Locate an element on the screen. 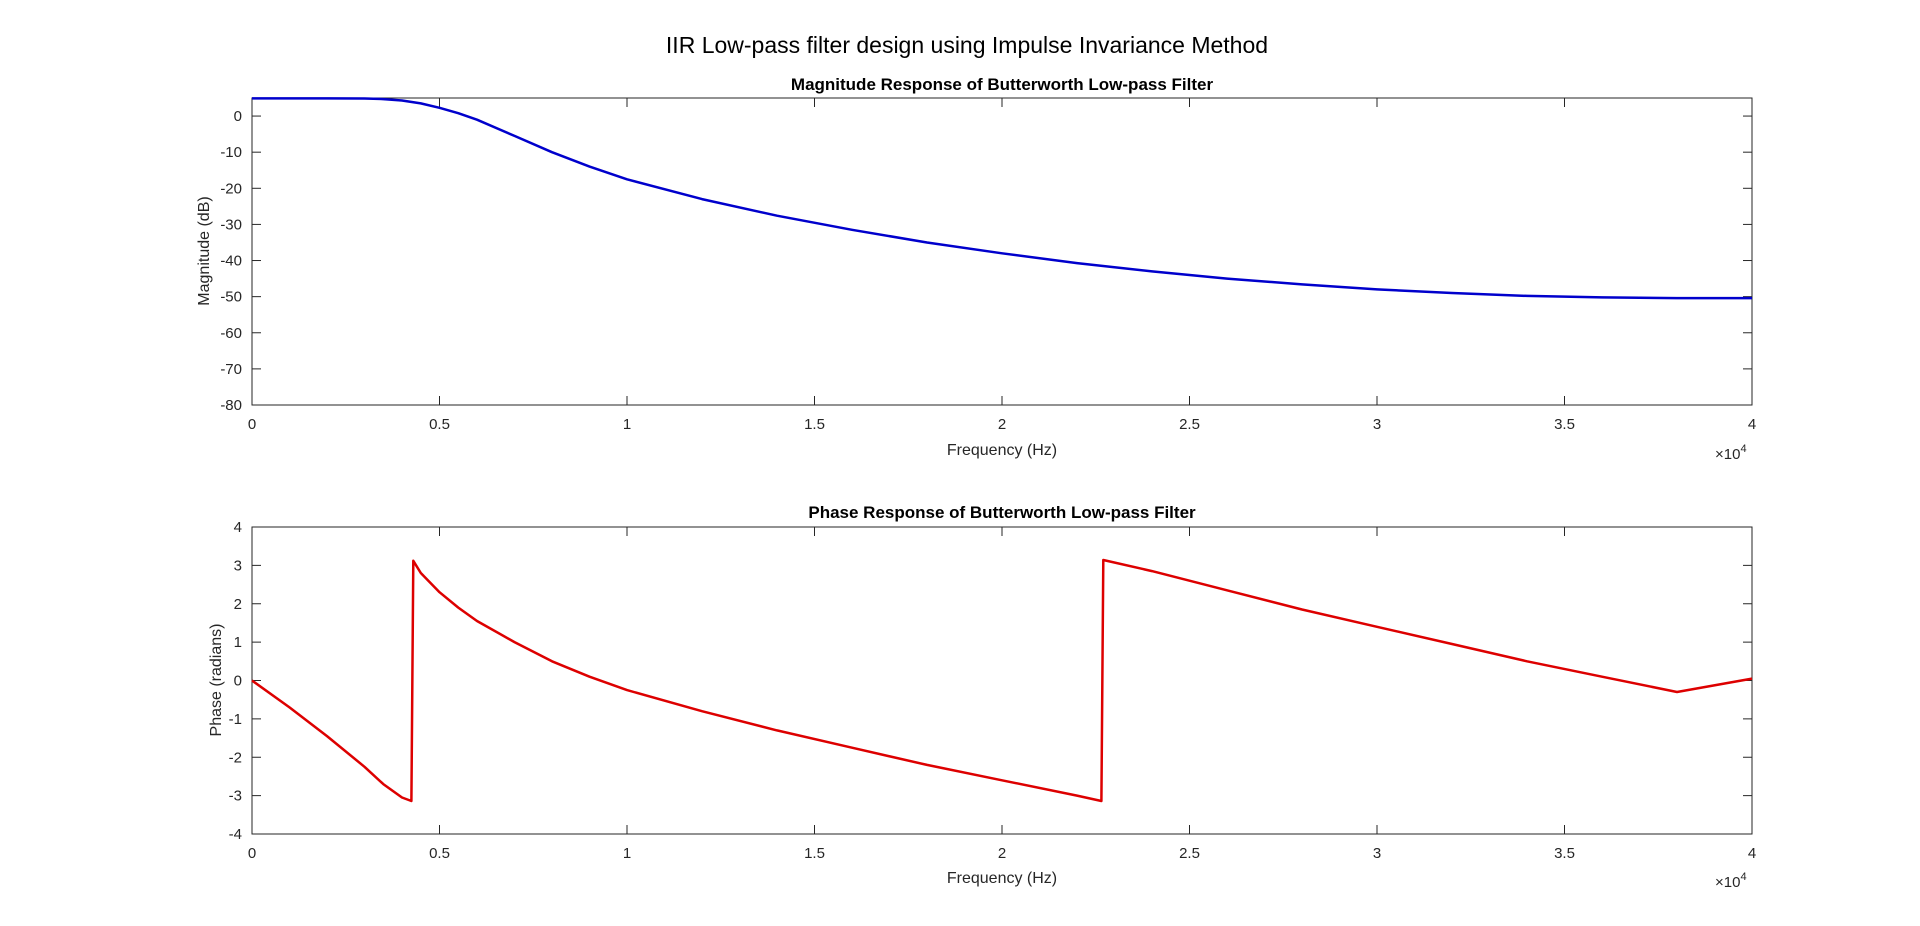  phase-x-multiplier: ×10⁴ is located at coordinates (1731, 881).